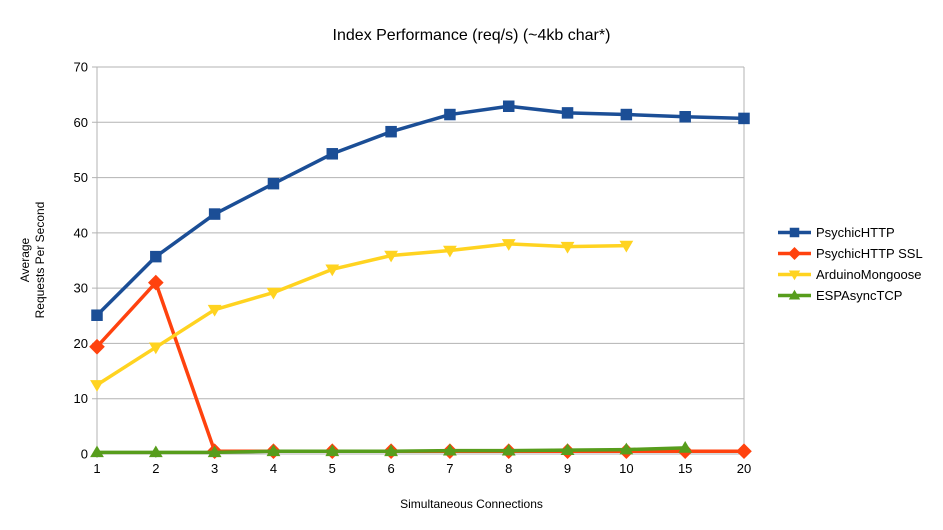  What do you see at coordinates (744, 468) in the screenshot?
I see `x-tick-label: 20` at bounding box center [744, 468].